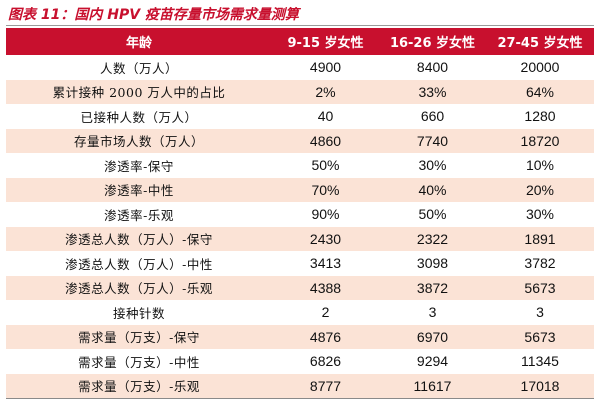 The width and height of the screenshot is (600, 400). I want to click on cell-value: 6970, so click(432, 336).